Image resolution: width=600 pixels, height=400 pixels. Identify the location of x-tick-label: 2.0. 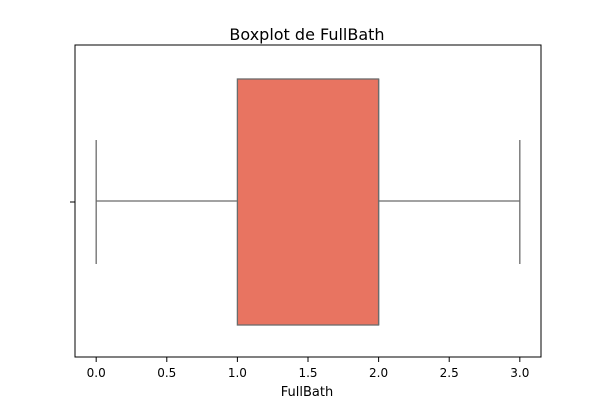
(378, 373).